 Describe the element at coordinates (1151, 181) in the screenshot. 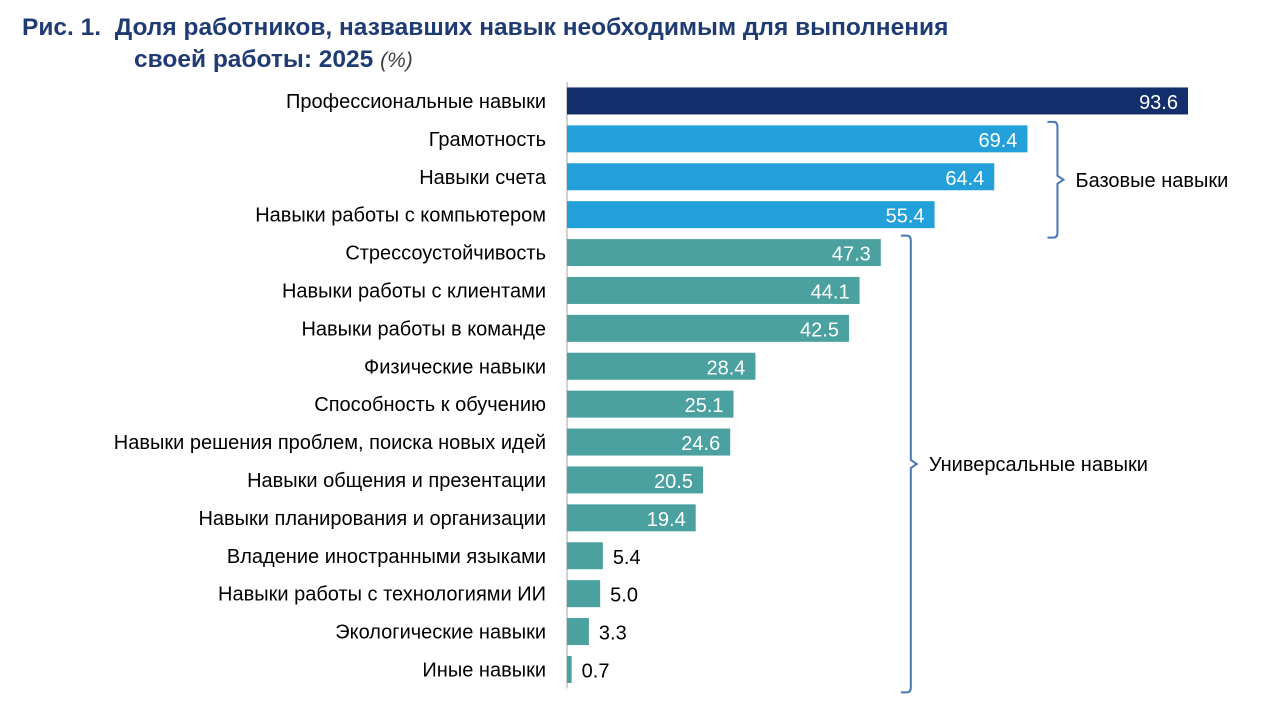

I see `group-label: Базовые навыки` at that location.